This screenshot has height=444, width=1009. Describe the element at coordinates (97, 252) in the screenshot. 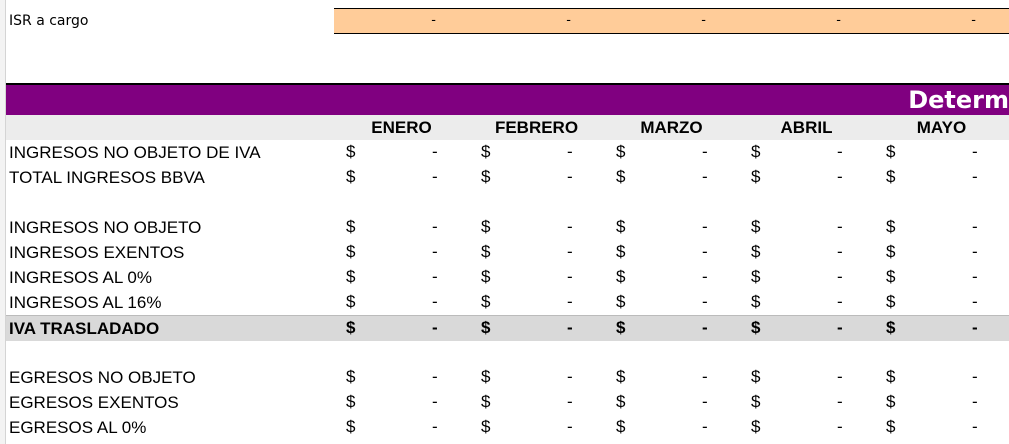

I see `row-label: INGRESOS EXENTOS` at that location.